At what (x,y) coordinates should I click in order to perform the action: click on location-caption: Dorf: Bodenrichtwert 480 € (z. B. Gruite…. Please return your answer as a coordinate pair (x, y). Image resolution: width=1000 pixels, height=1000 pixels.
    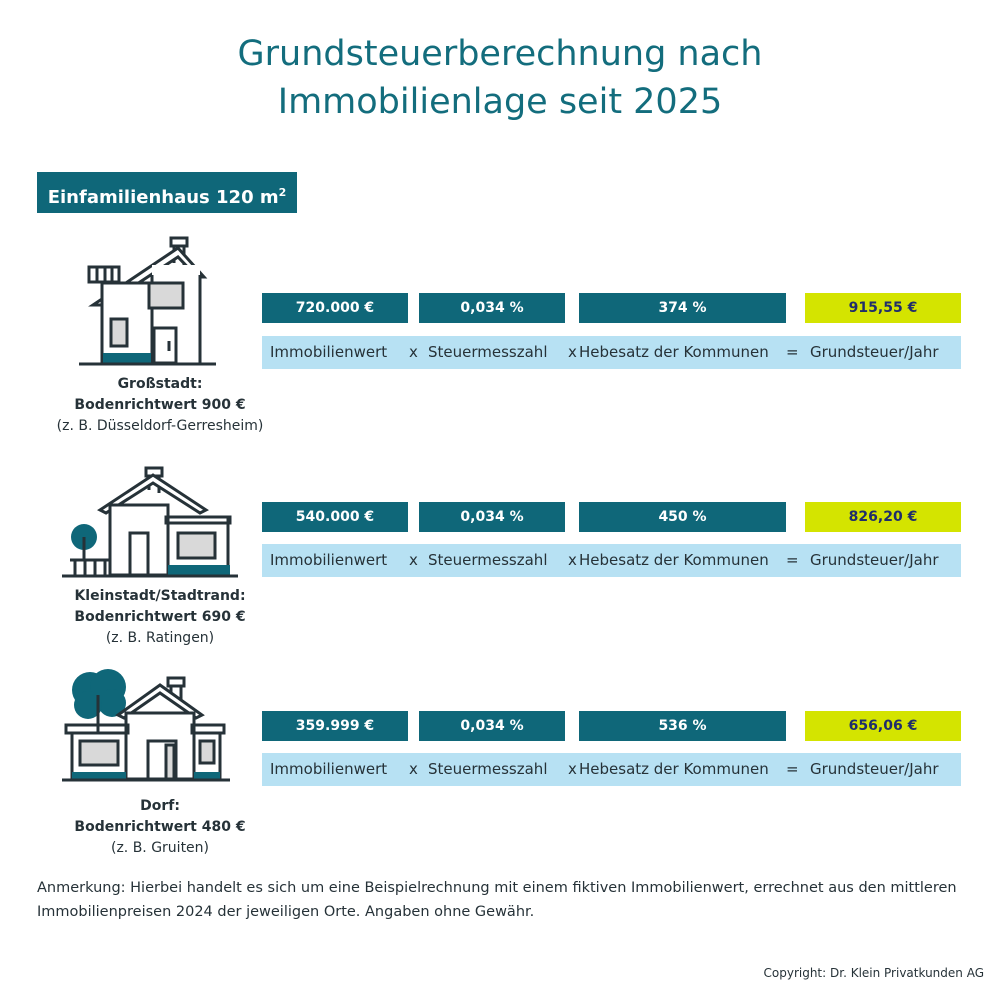
    Looking at the image, I should click on (160, 827).